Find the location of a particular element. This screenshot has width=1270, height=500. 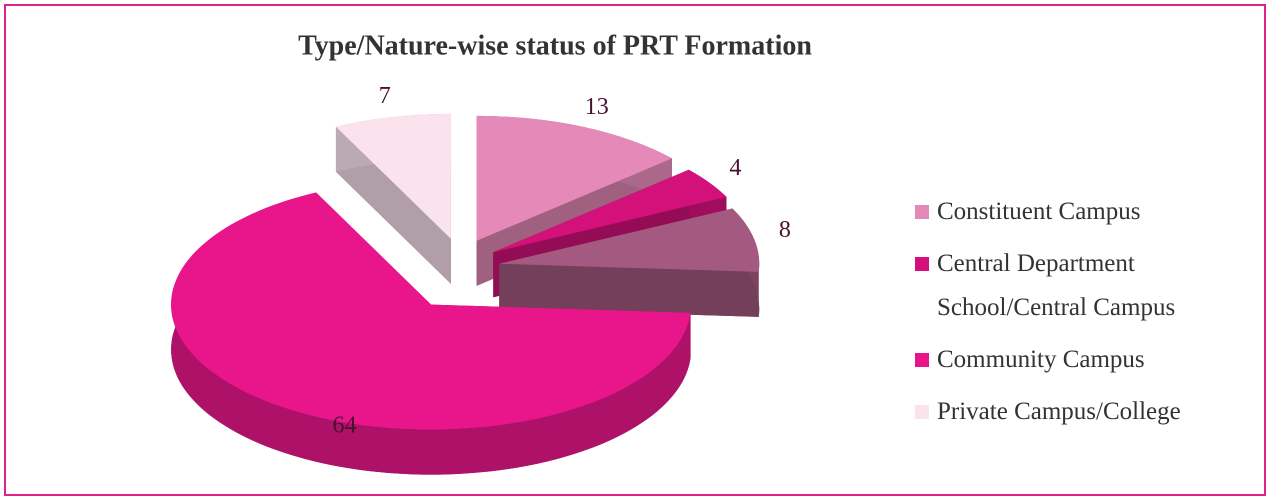

legend-label: Constituent Campus is located at coordinates (1039, 211).